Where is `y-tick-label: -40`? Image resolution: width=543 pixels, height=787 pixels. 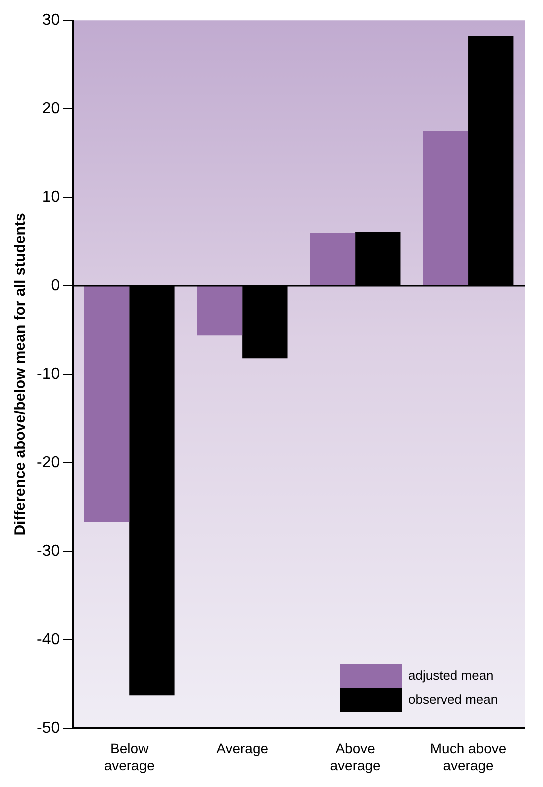 y-tick-label: -40 is located at coordinates (48, 639).